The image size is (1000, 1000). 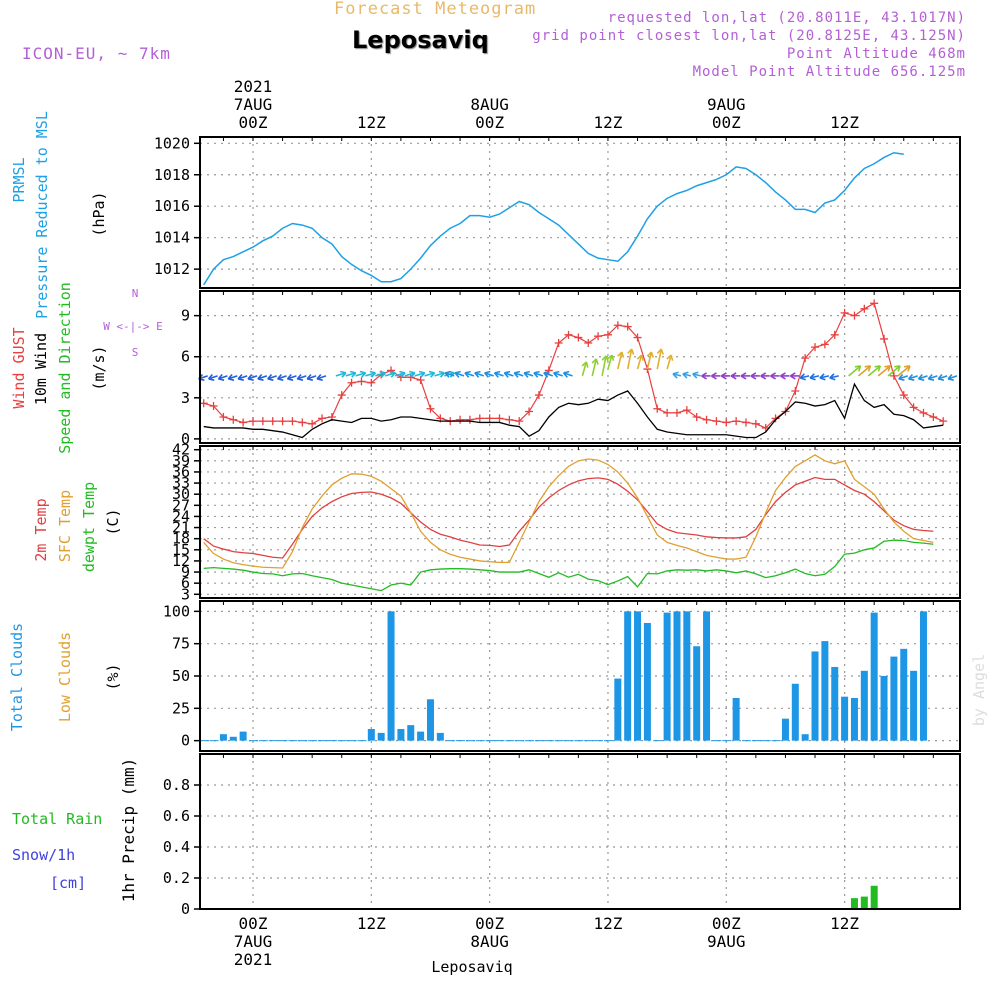 I want to click on temp-label-dewpt: dewpt Temp, so click(x=89, y=527).